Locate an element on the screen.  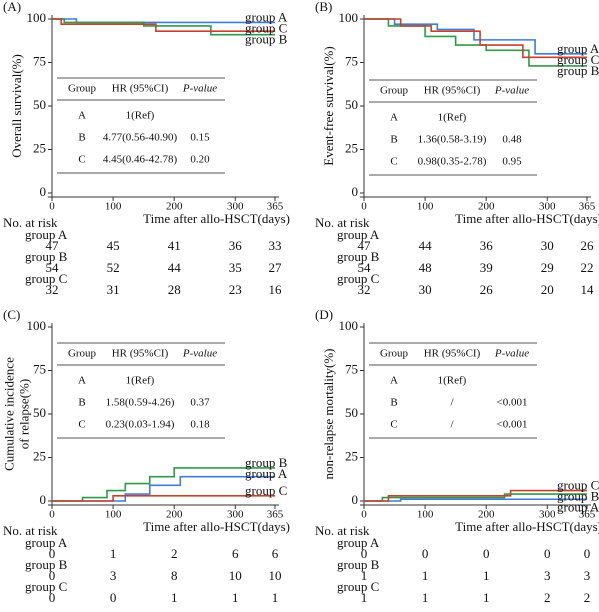
table-cell: / is located at coordinates (452, 403).